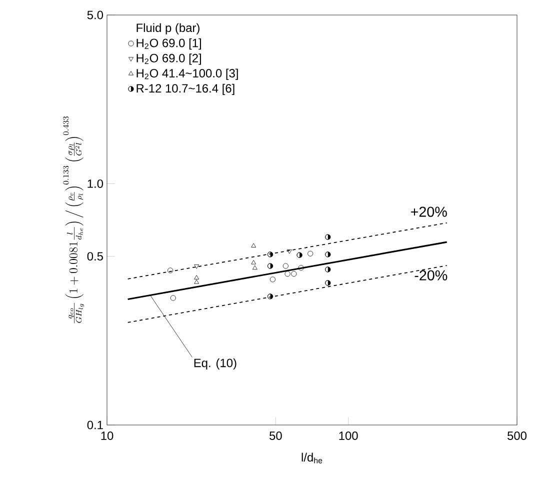  Describe the element at coordinates (168, 59) in the screenshot. I see `legend-label: H$_{2}$O 69.0 [2]` at that location.